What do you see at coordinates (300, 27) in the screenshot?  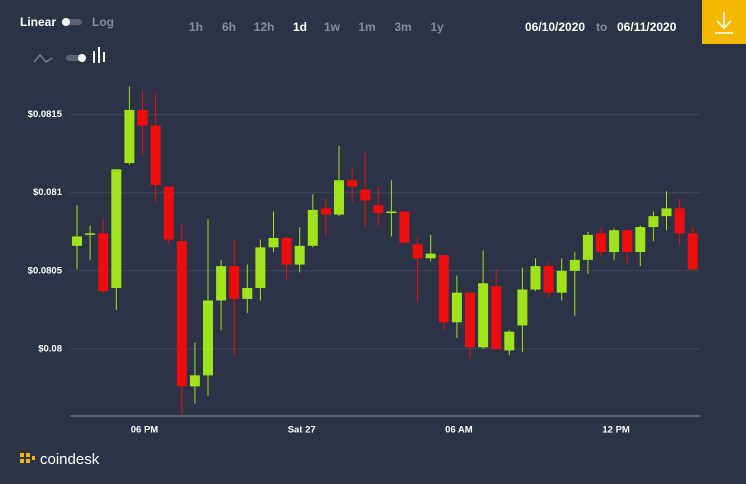 I see `timeframe-button: 1d` at bounding box center [300, 27].